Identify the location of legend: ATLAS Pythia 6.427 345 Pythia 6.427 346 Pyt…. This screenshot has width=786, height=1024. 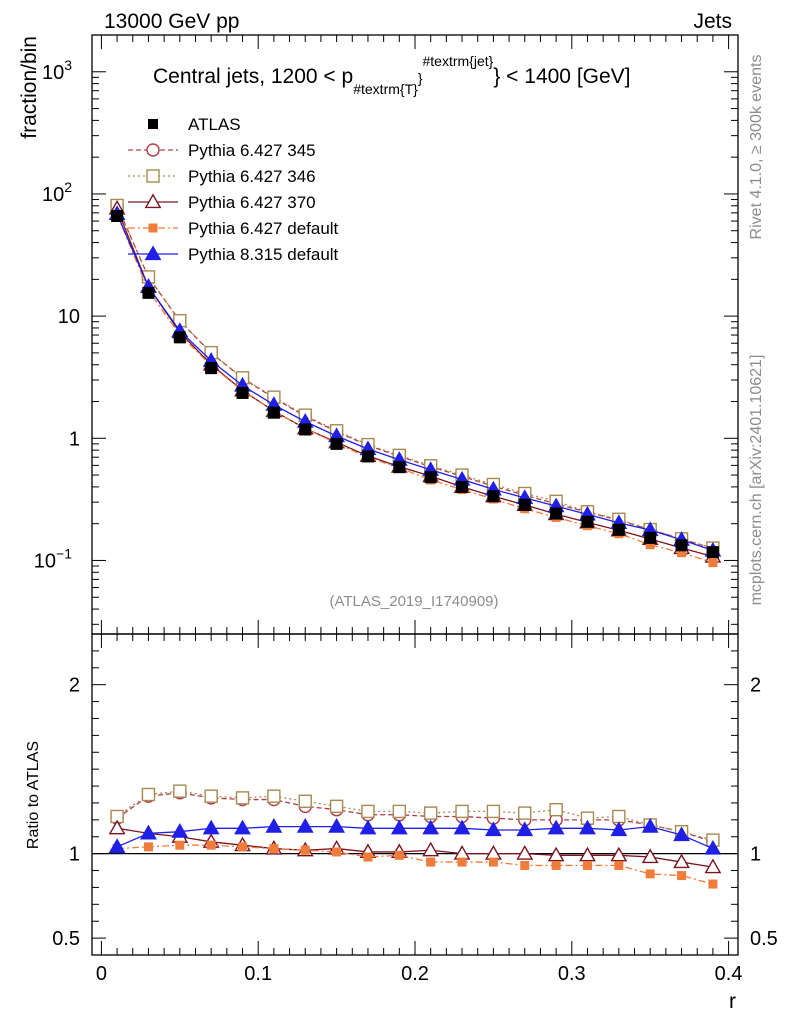
(233, 189).